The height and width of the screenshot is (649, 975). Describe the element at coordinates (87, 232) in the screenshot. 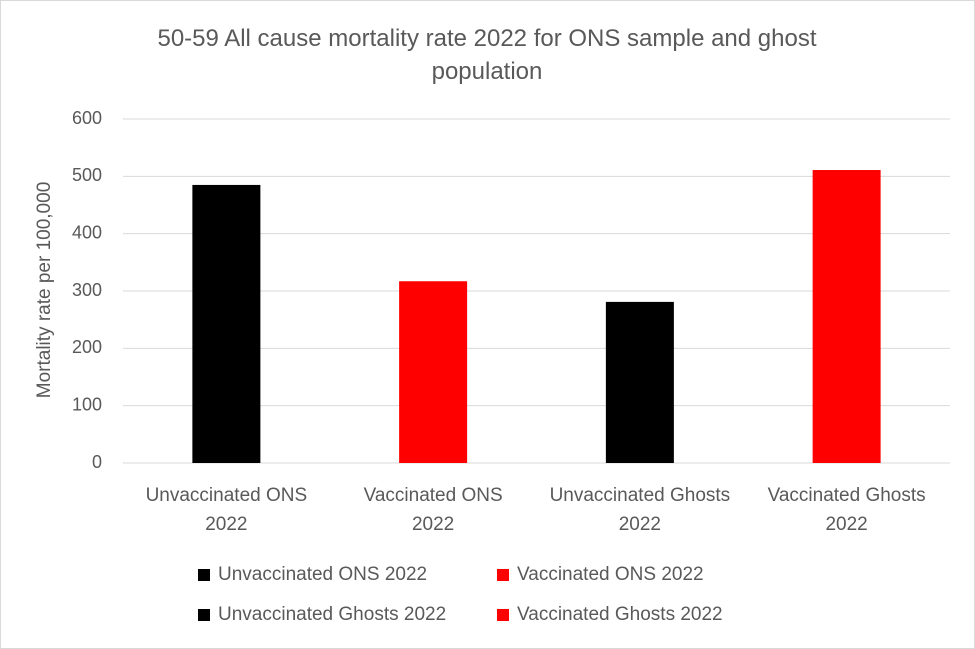

I see `y-tick-label: 400` at that location.